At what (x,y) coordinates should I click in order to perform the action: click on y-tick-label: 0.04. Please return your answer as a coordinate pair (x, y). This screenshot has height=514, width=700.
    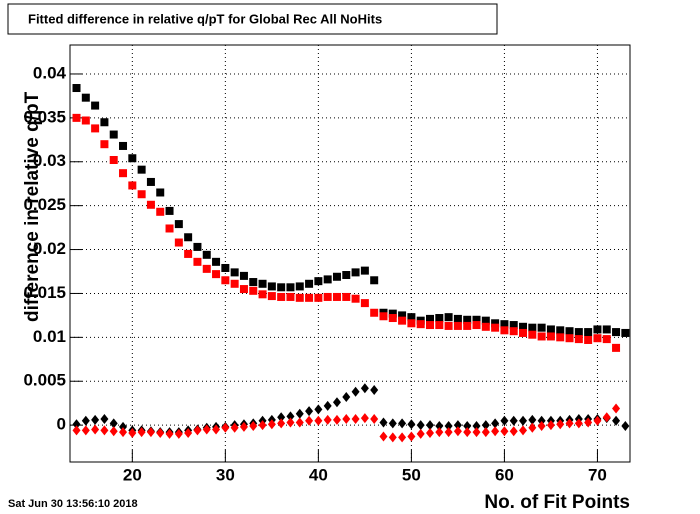
    Looking at the image, I should click on (50, 72).